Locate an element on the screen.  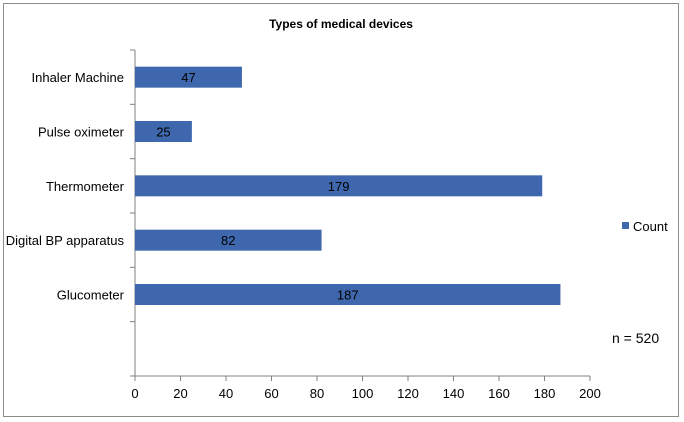
x-tick-label: 0 is located at coordinates (134, 393).